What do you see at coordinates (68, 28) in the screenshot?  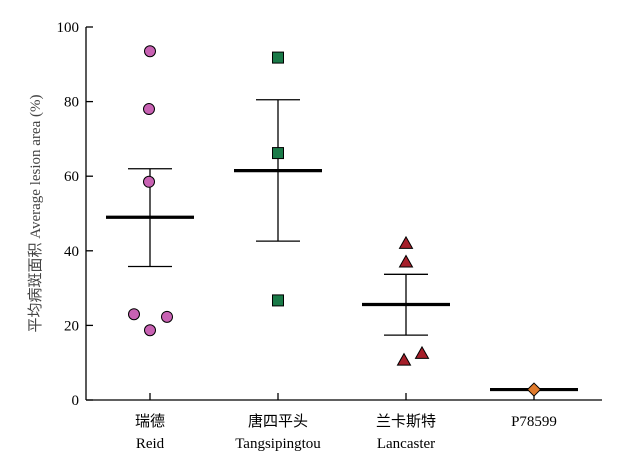 I see `y-tick-label: 100` at bounding box center [68, 28].